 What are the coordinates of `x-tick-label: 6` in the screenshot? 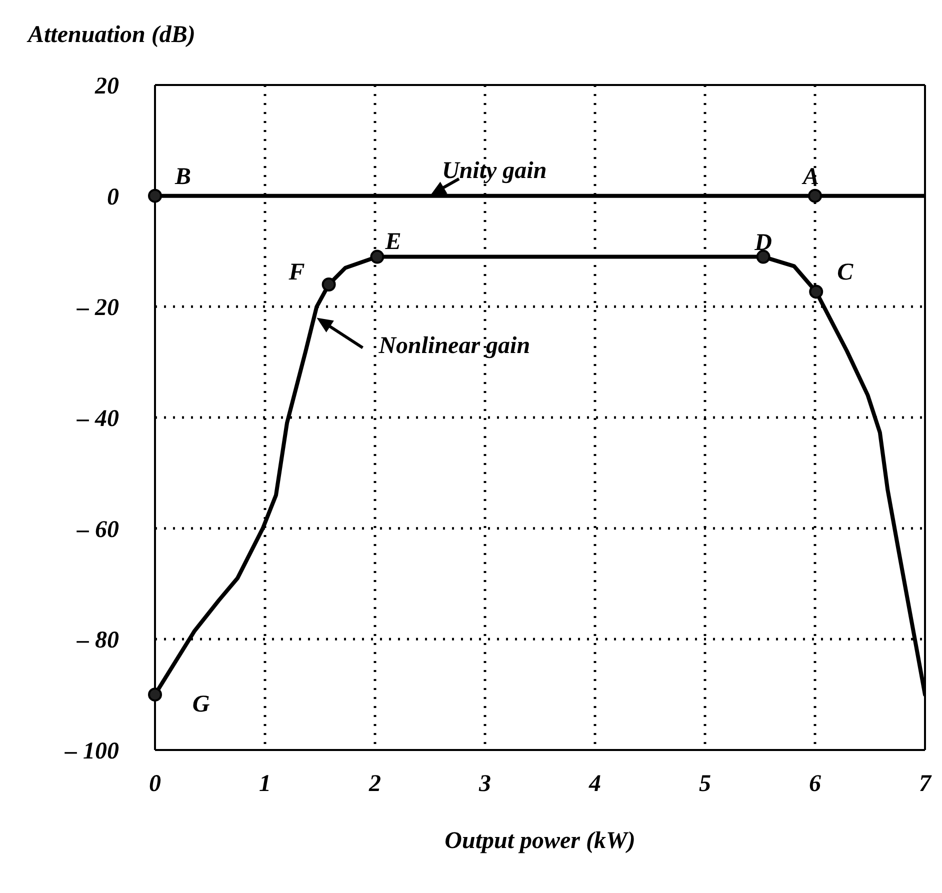 It's located at (815, 784).